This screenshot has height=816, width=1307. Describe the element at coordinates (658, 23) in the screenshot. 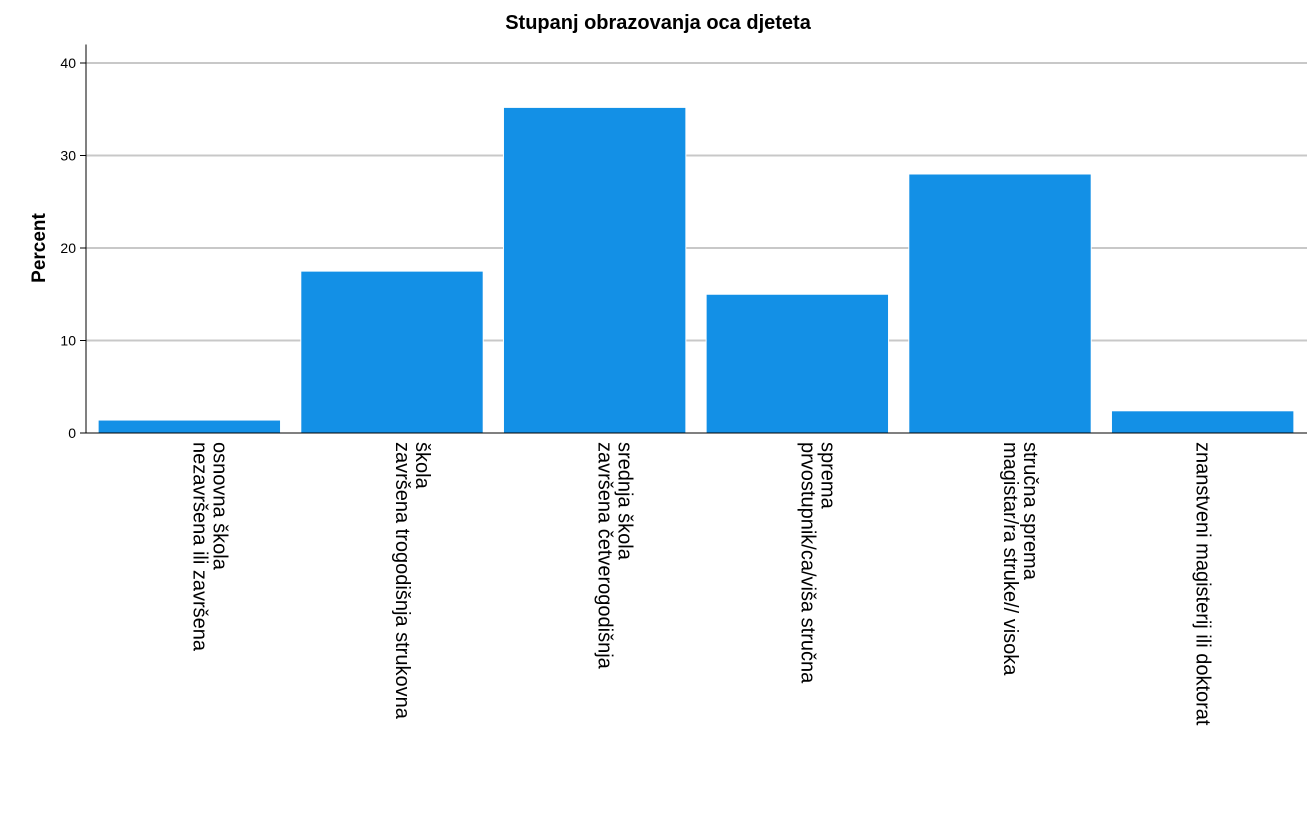

I see `chart-title: Stupanj obrazovanja oca djeteta` at that location.